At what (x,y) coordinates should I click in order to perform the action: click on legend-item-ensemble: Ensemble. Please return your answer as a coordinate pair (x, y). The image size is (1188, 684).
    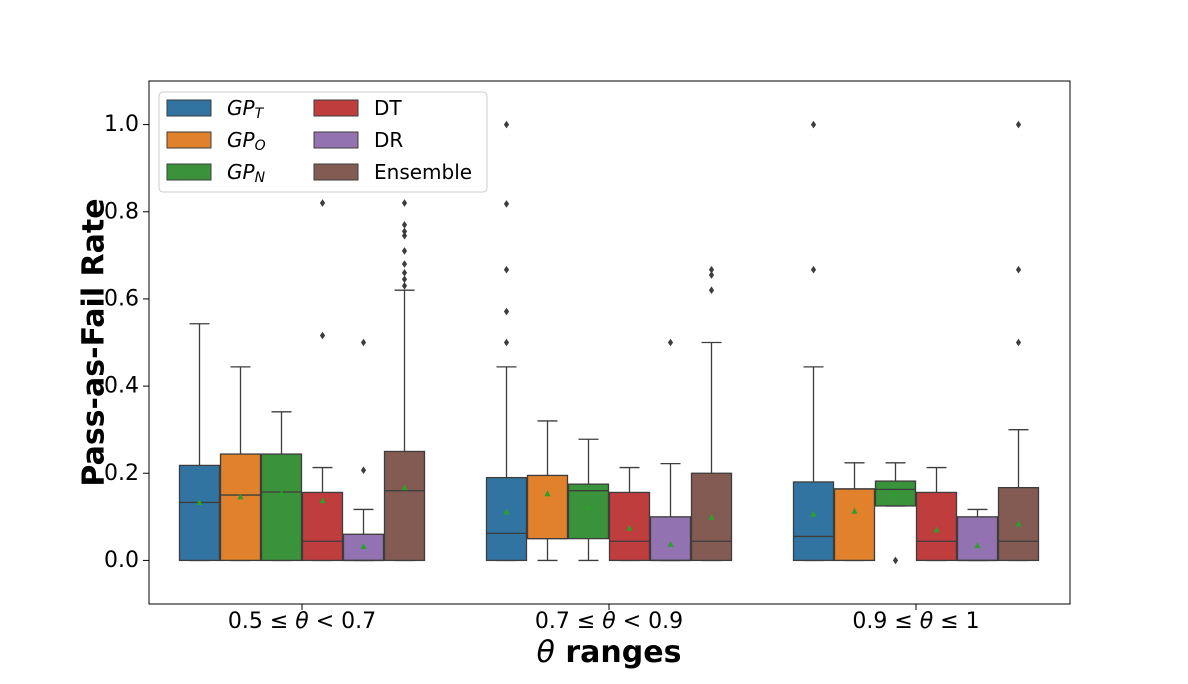
    Looking at the image, I should click on (392, 172).